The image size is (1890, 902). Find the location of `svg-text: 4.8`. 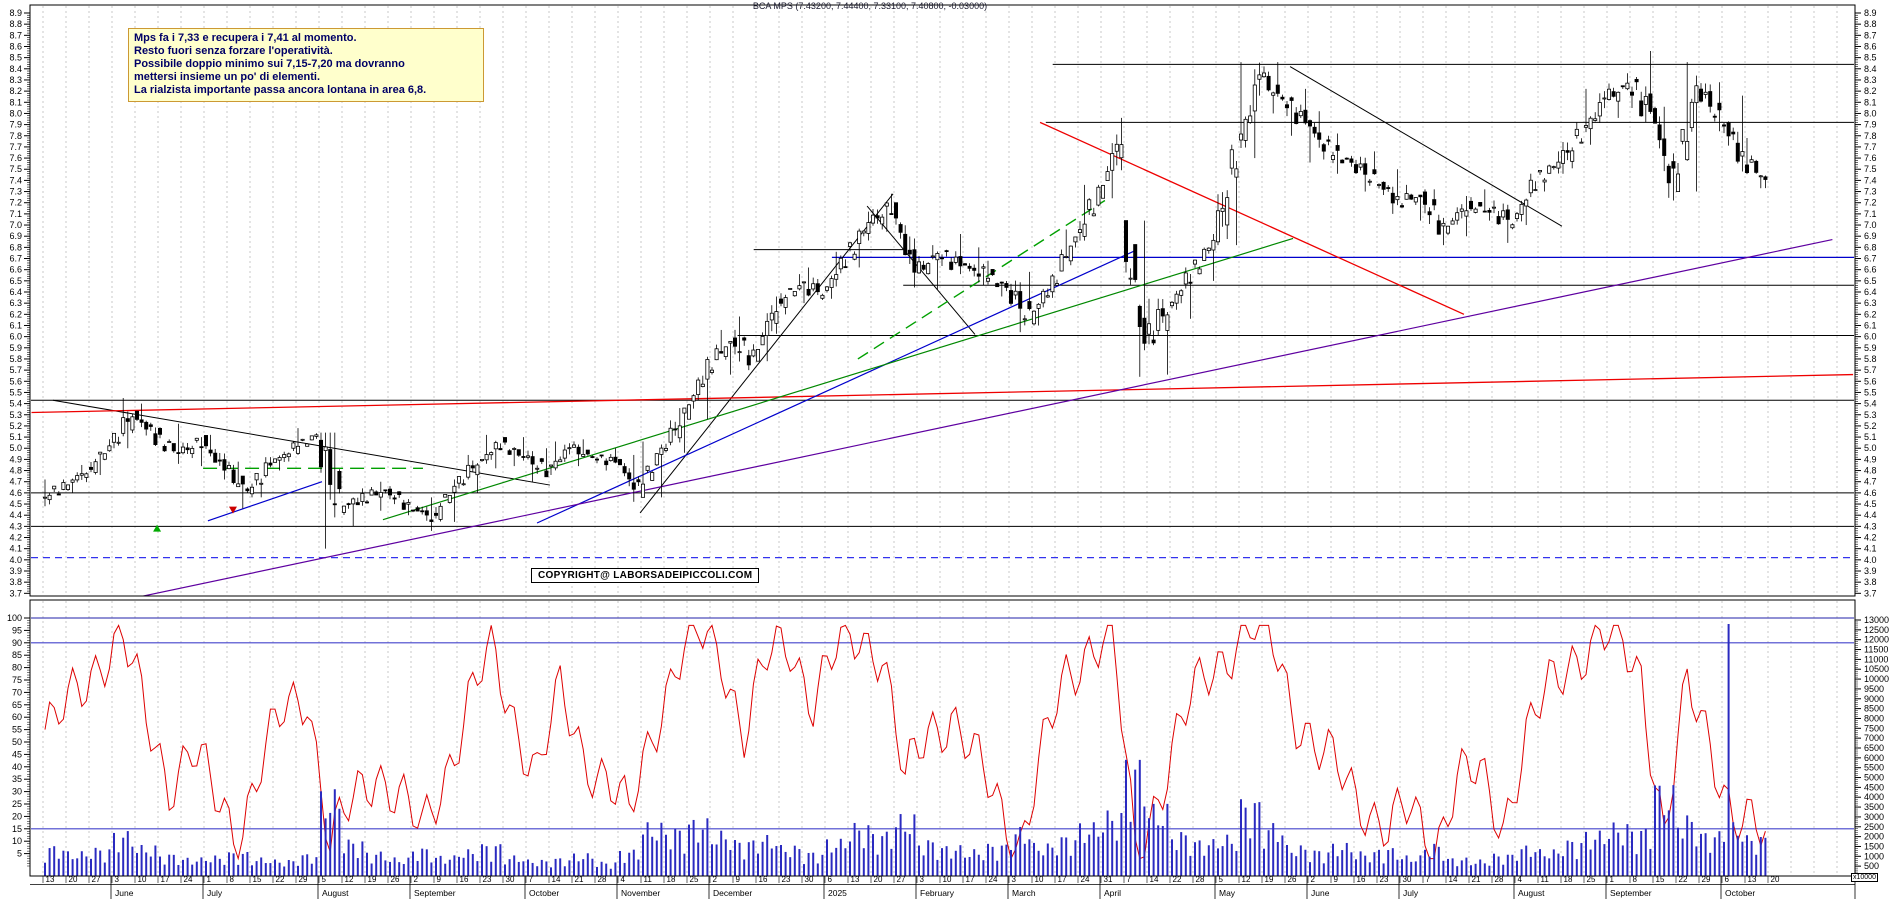

svg-text: 4.8 is located at coordinates (1870, 471).